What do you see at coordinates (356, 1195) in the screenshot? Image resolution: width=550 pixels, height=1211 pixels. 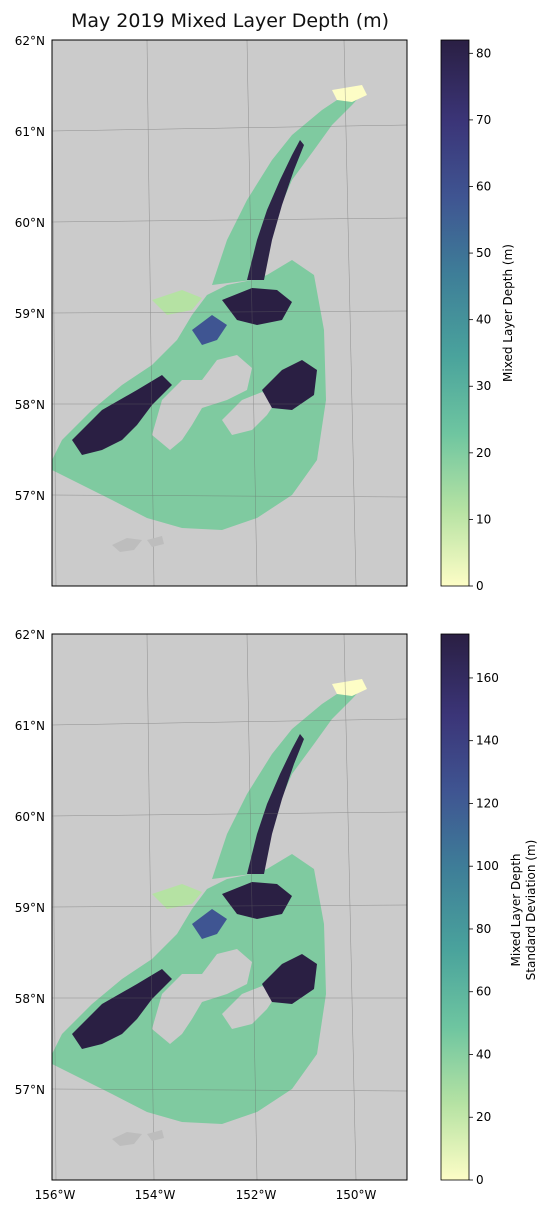 I see `lon-label: 150°W` at bounding box center [356, 1195].